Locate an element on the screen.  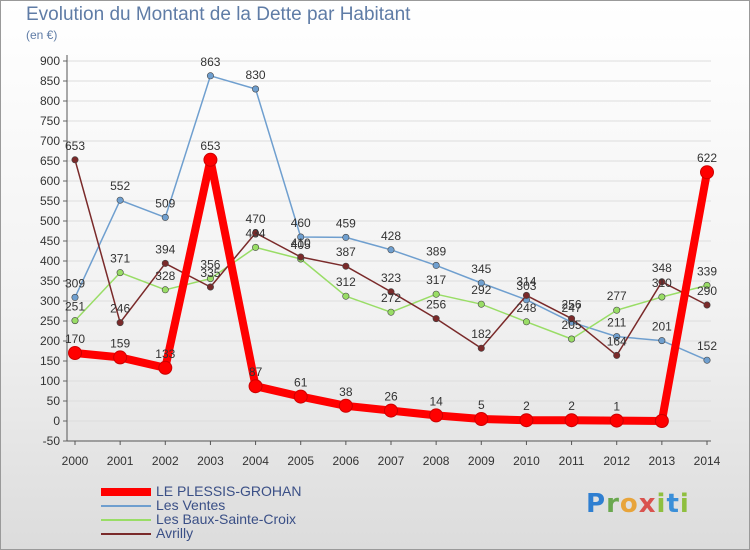
y-tick-label: 700 is located at coordinates (50, 141).